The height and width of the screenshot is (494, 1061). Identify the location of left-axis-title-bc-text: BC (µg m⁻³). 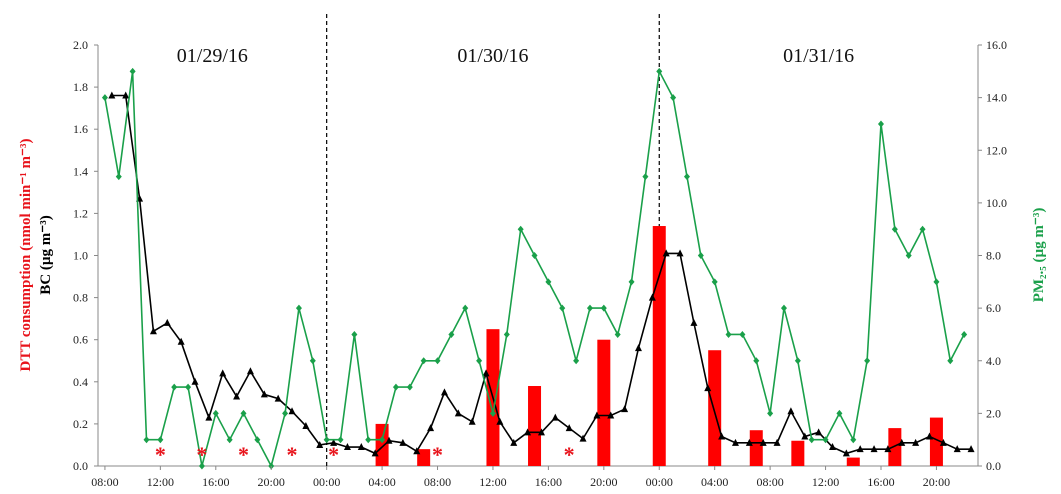
(46, 254).